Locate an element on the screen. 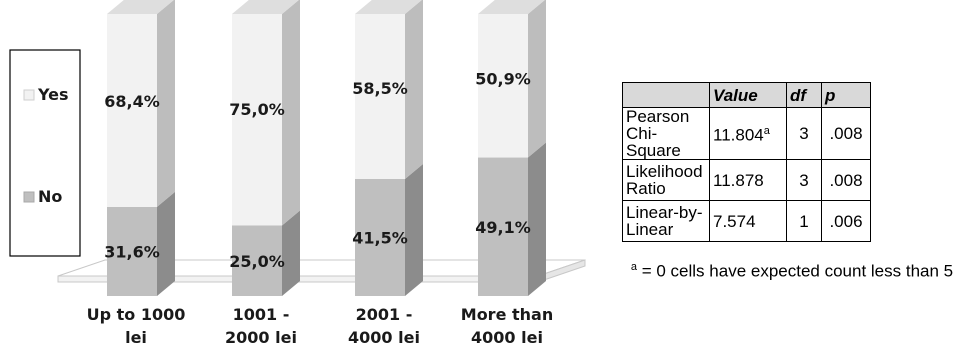  header-empty is located at coordinates (666, 95).